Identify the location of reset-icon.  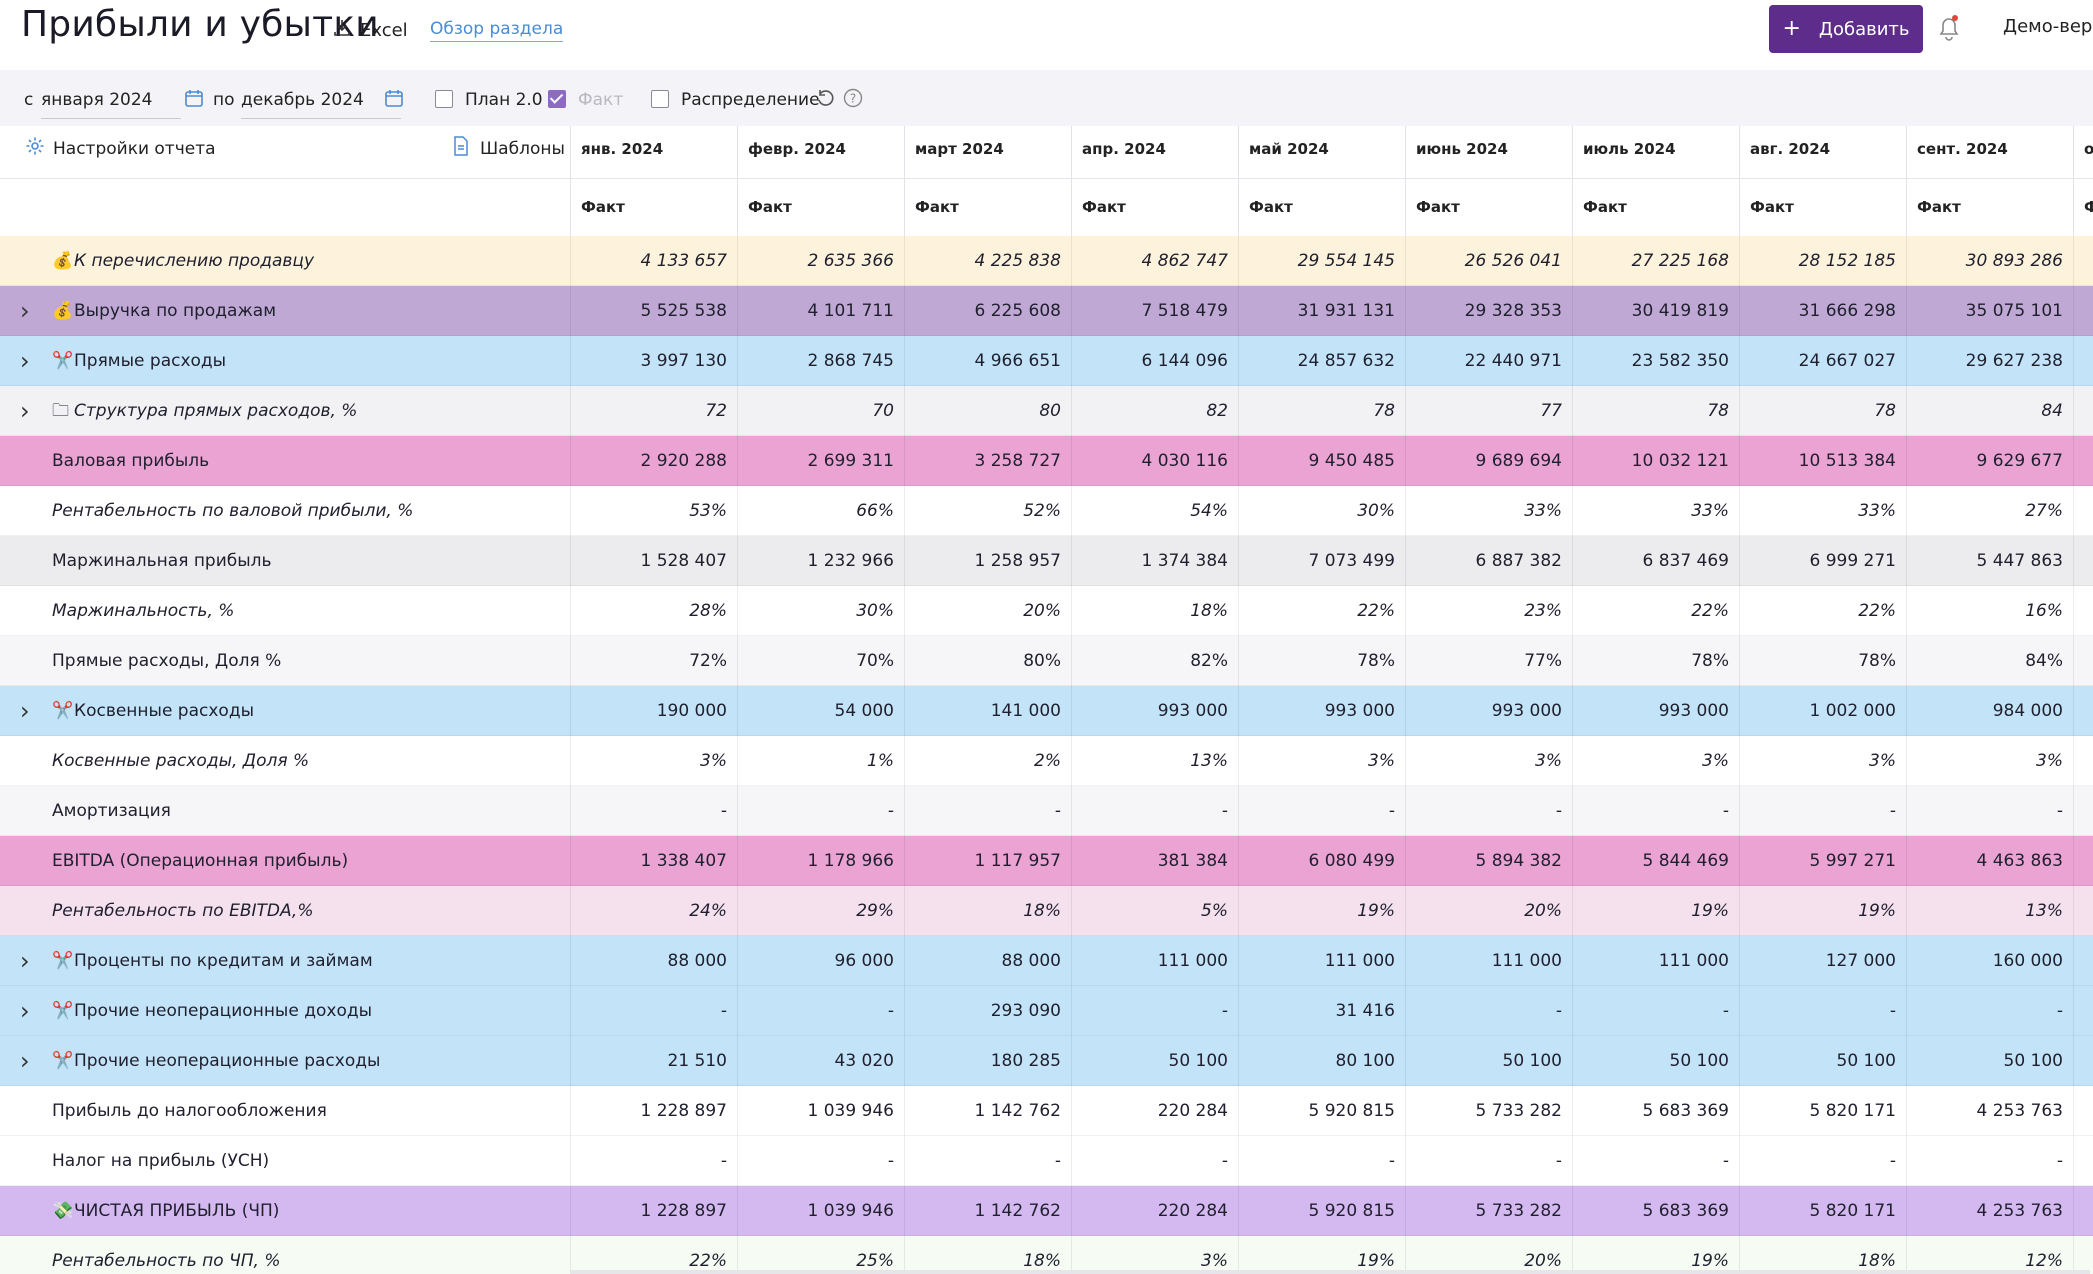
(825, 100).